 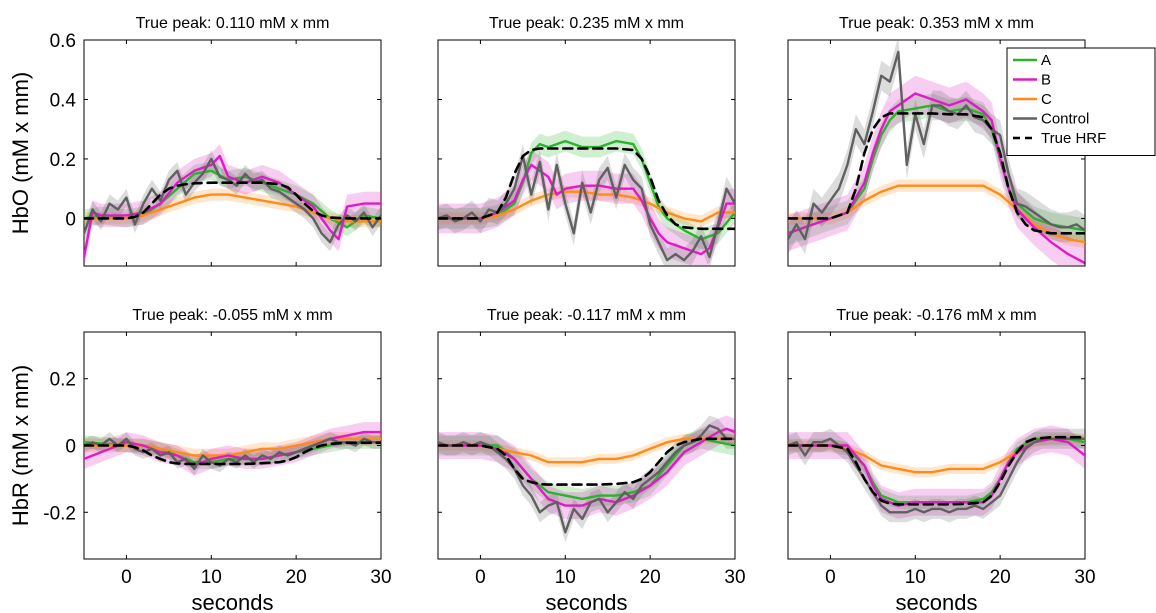 What do you see at coordinates (1046, 99) in the screenshot?
I see `legend-label: C` at bounding box center [1046, 99].